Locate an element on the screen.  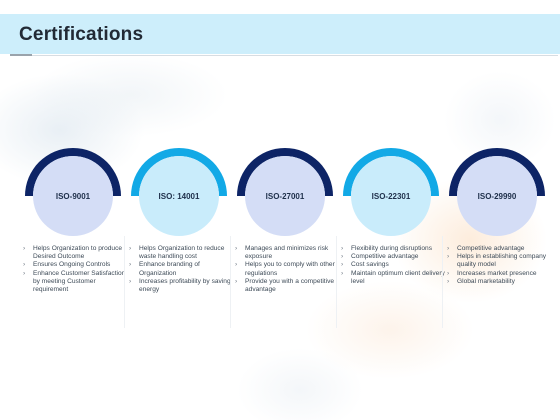
benefit-item: Flexibility during disruptions is located at coordinates (393, 249).